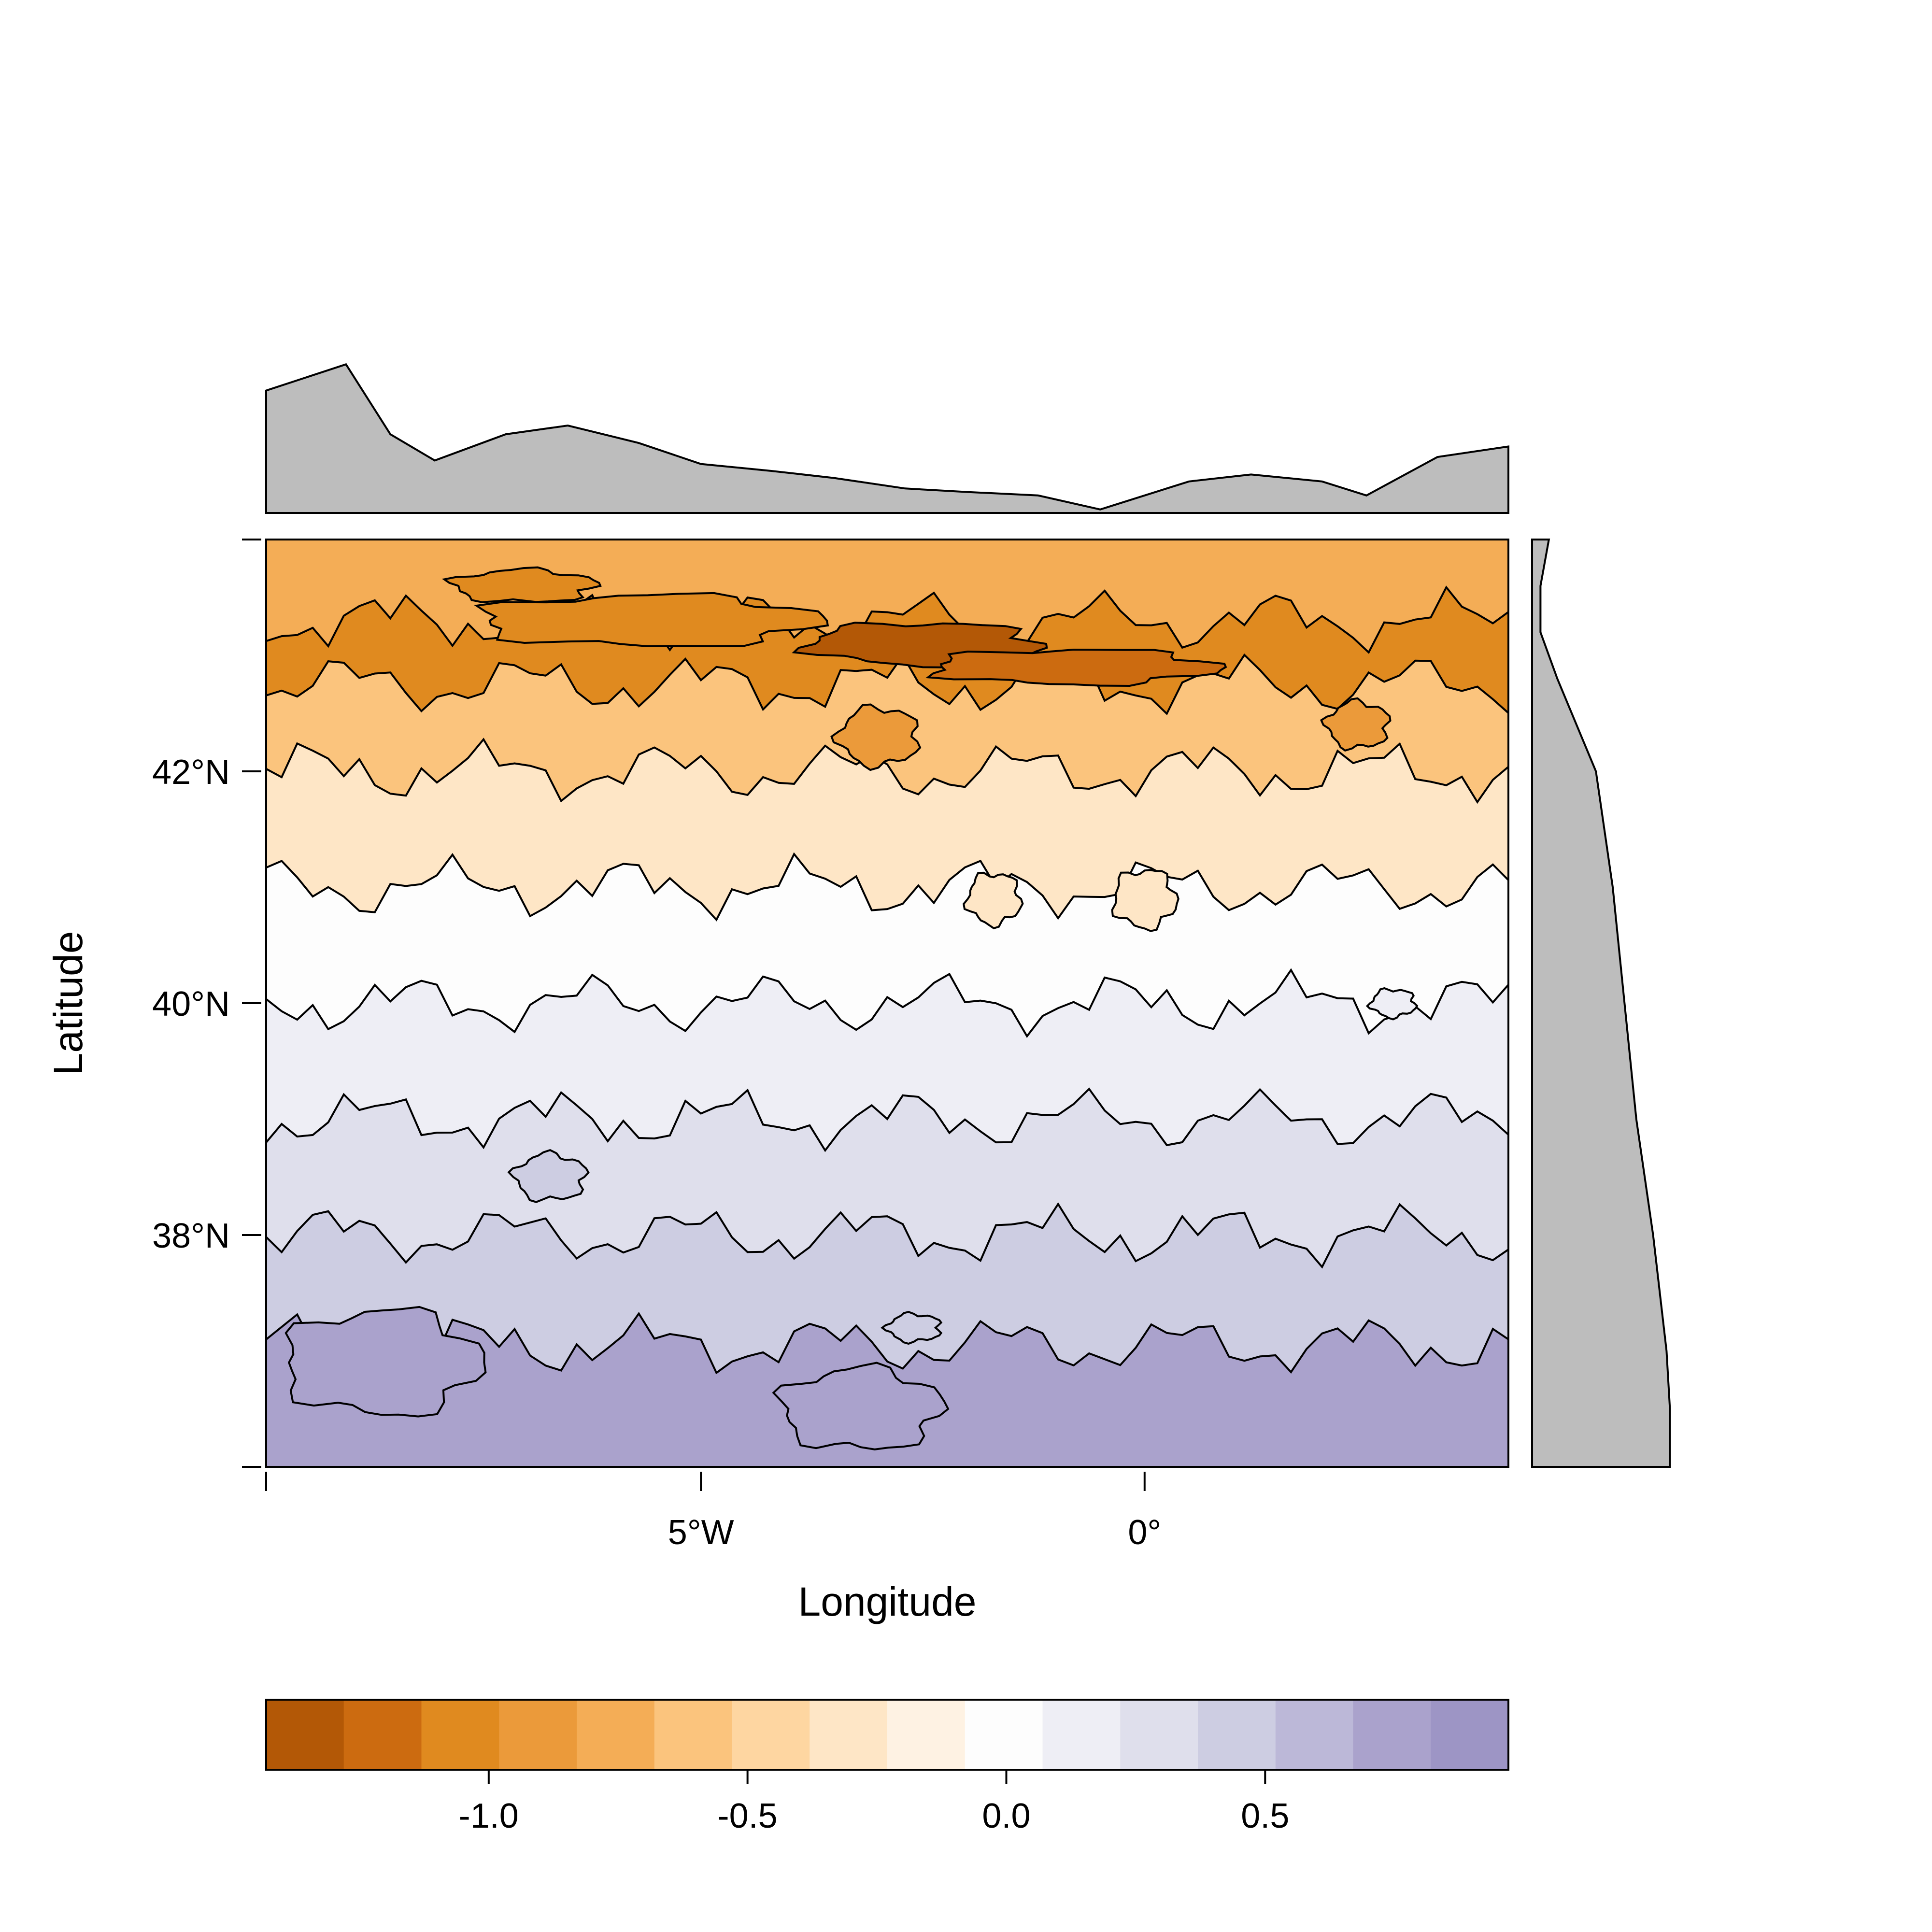 This screenshot has width=1932, height=1932. I want to click on y-tick-label: 38°N, so click(191, 1236).